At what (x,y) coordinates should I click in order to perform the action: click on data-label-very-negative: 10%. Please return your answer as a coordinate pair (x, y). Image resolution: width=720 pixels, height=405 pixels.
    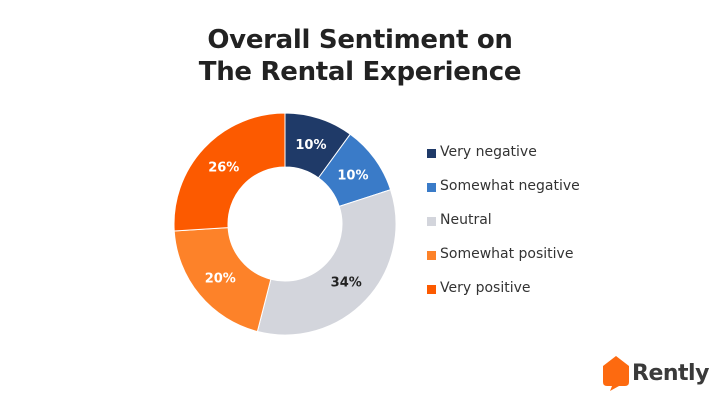
    Looking at the image, I should click on (310, 145).